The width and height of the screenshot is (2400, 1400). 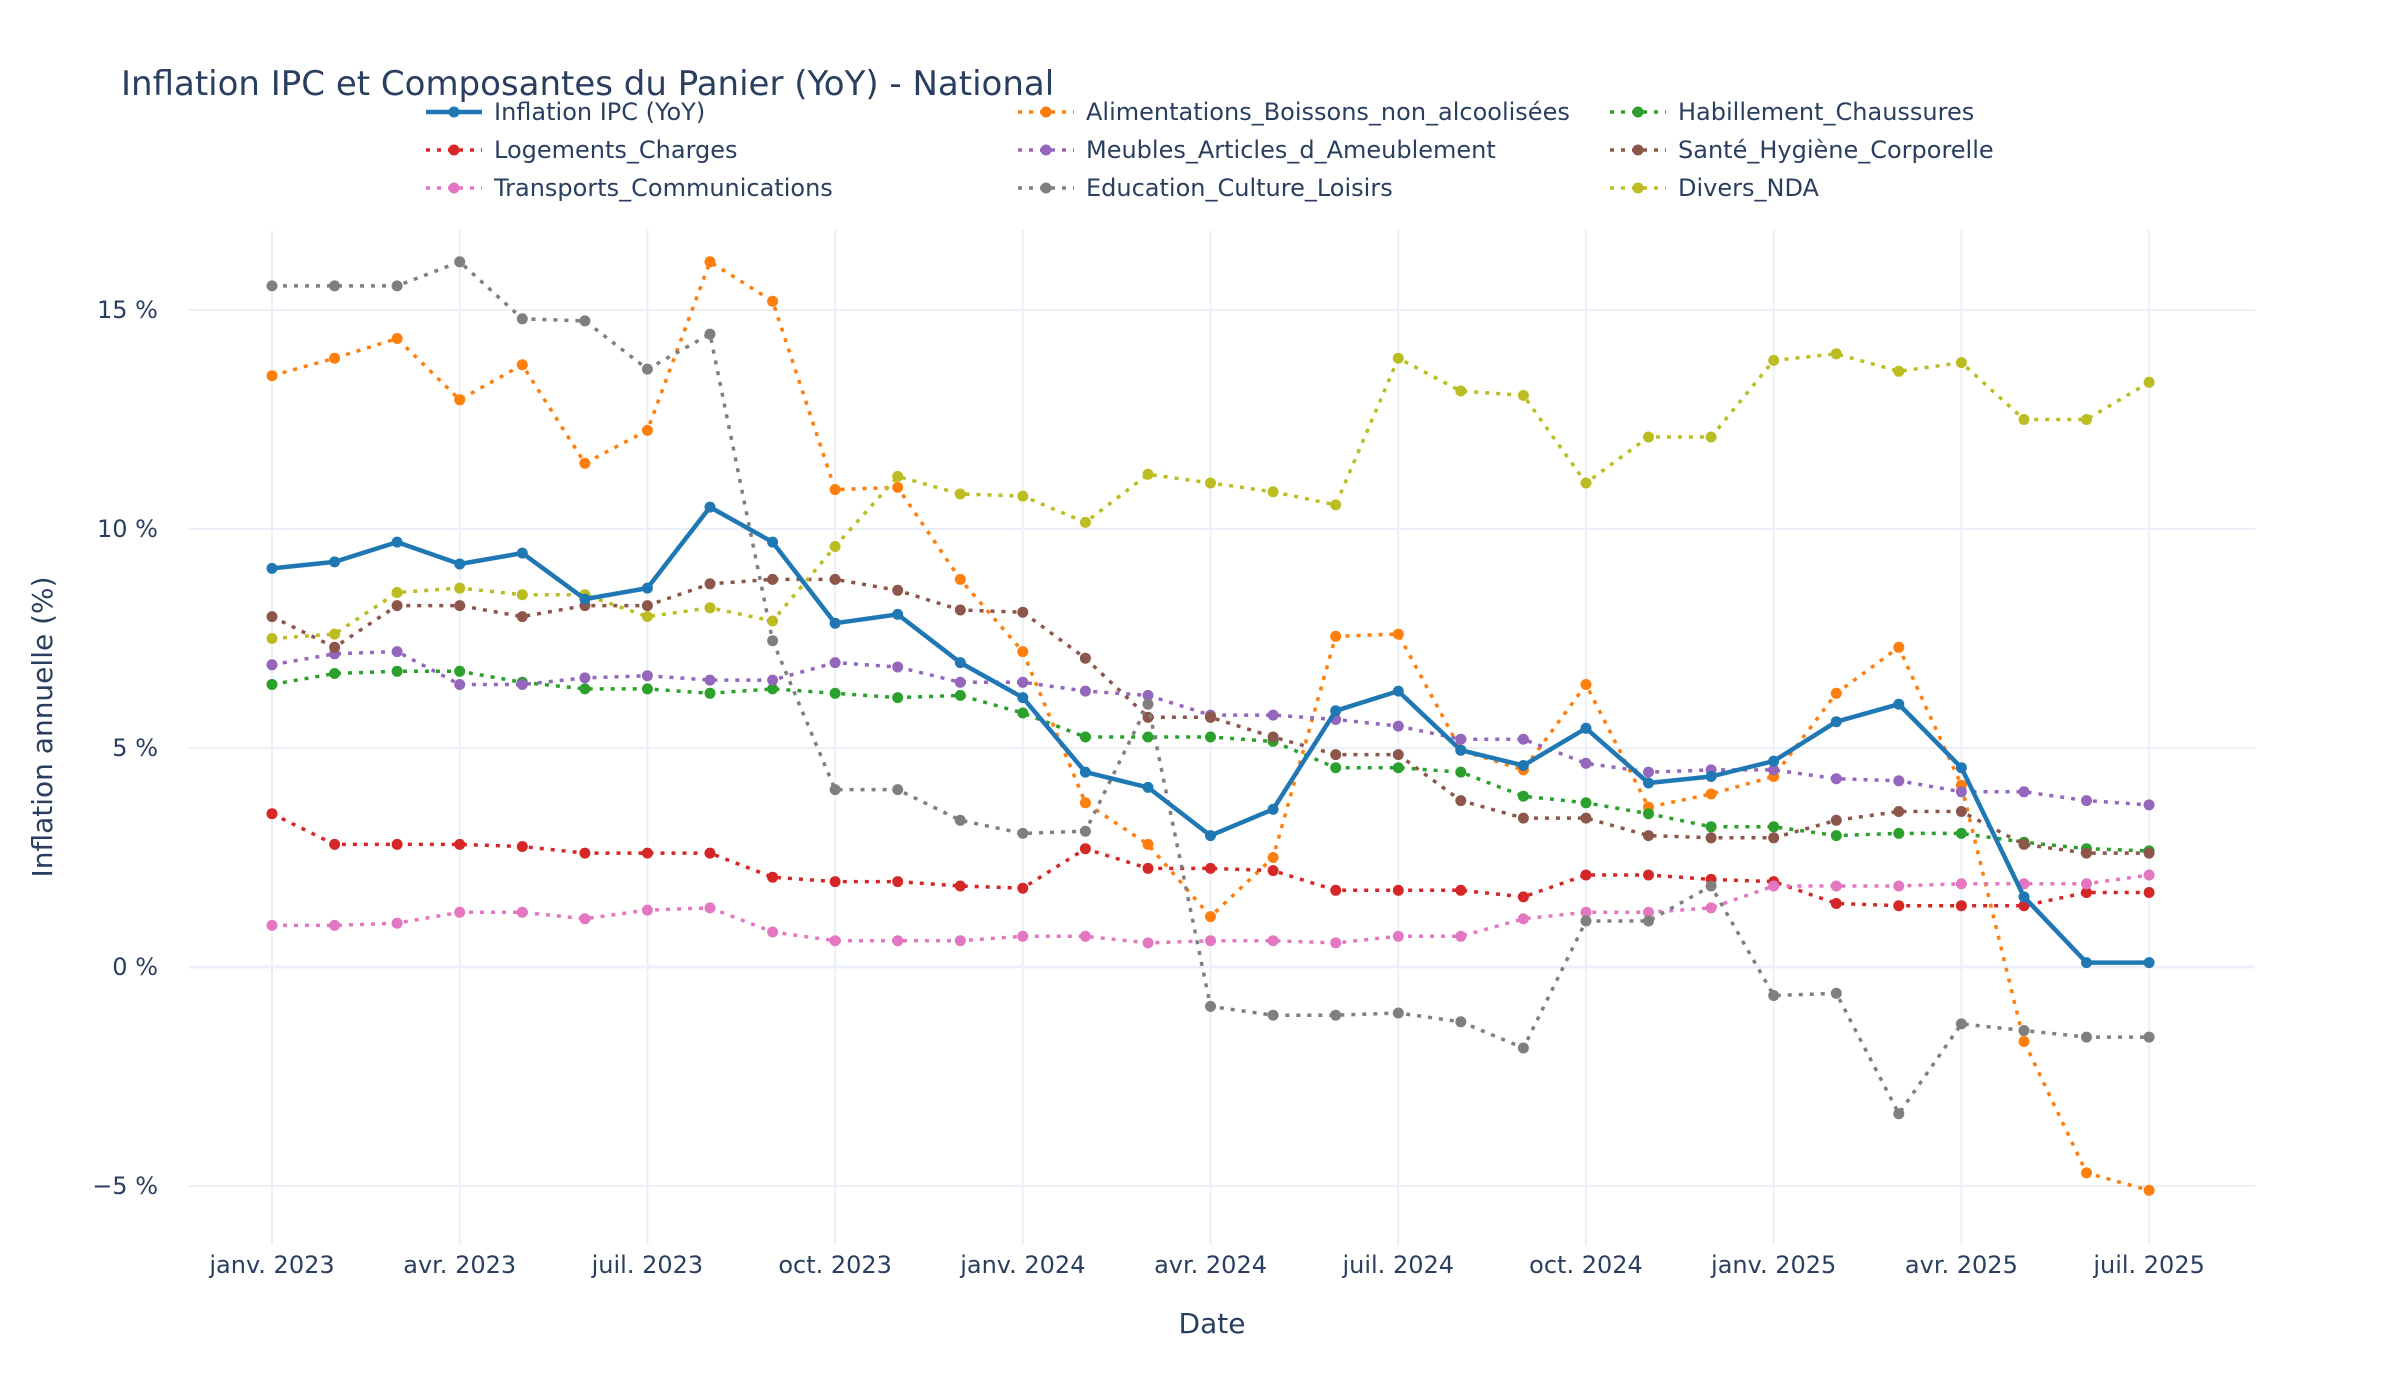 I want to click on legend-item: Habillement_Chaussures, so click(x=1791, y=112).